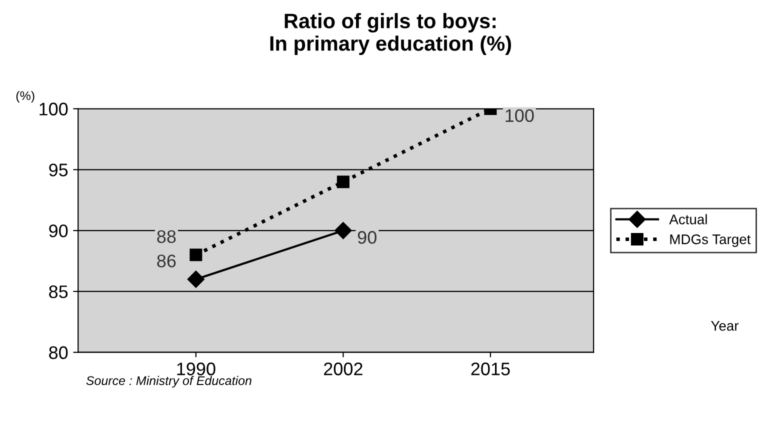  What do you see at coordinates (367, 237) in the screenshot?
I see `data-label: 90` at bounding box center [367, 237].